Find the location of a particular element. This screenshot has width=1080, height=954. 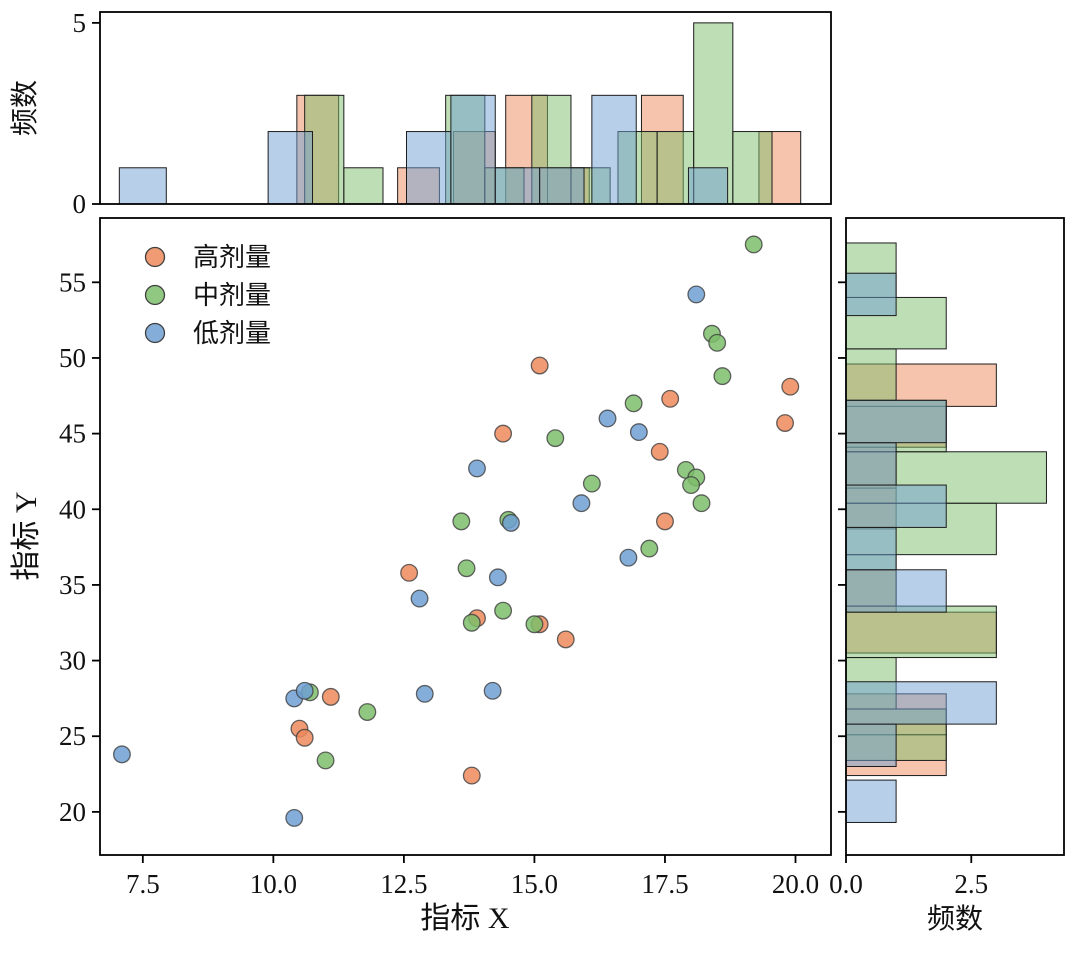

legend: 高剂量 中剂量 低剂量 is located at coordinates (207, 295).